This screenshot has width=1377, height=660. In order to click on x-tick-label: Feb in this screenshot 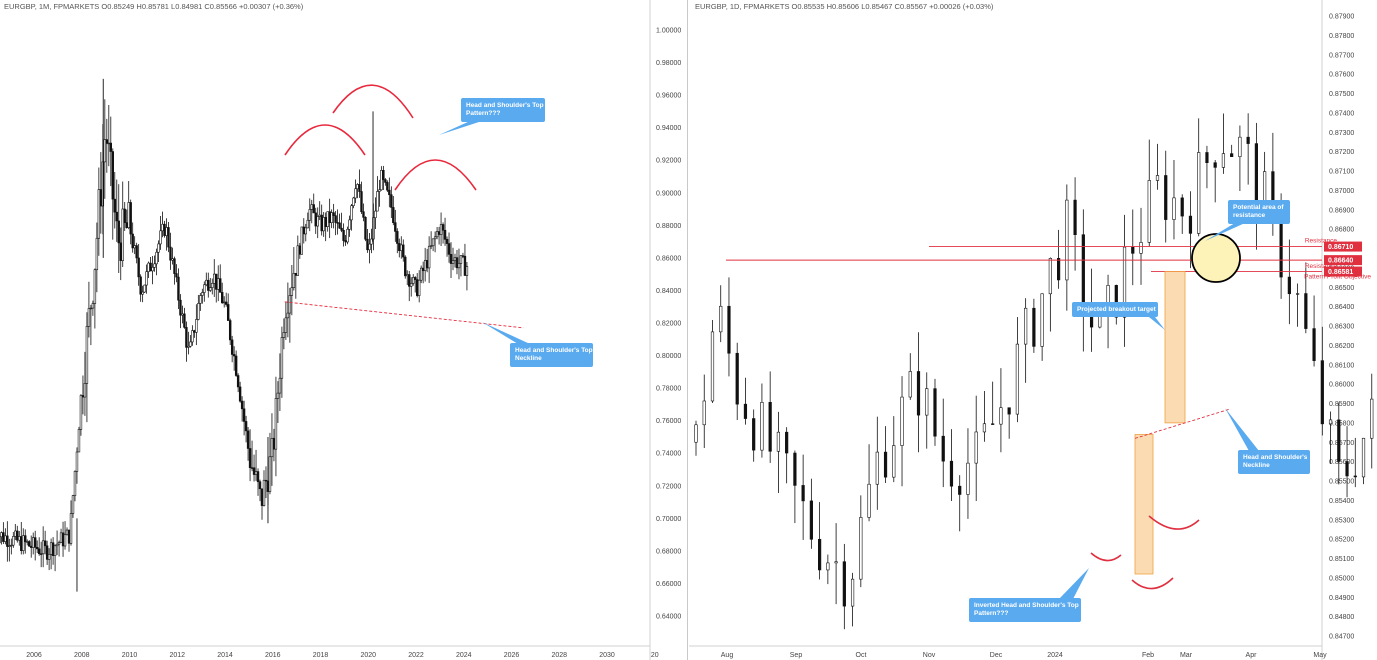, I will do `click(1148, 655)`.